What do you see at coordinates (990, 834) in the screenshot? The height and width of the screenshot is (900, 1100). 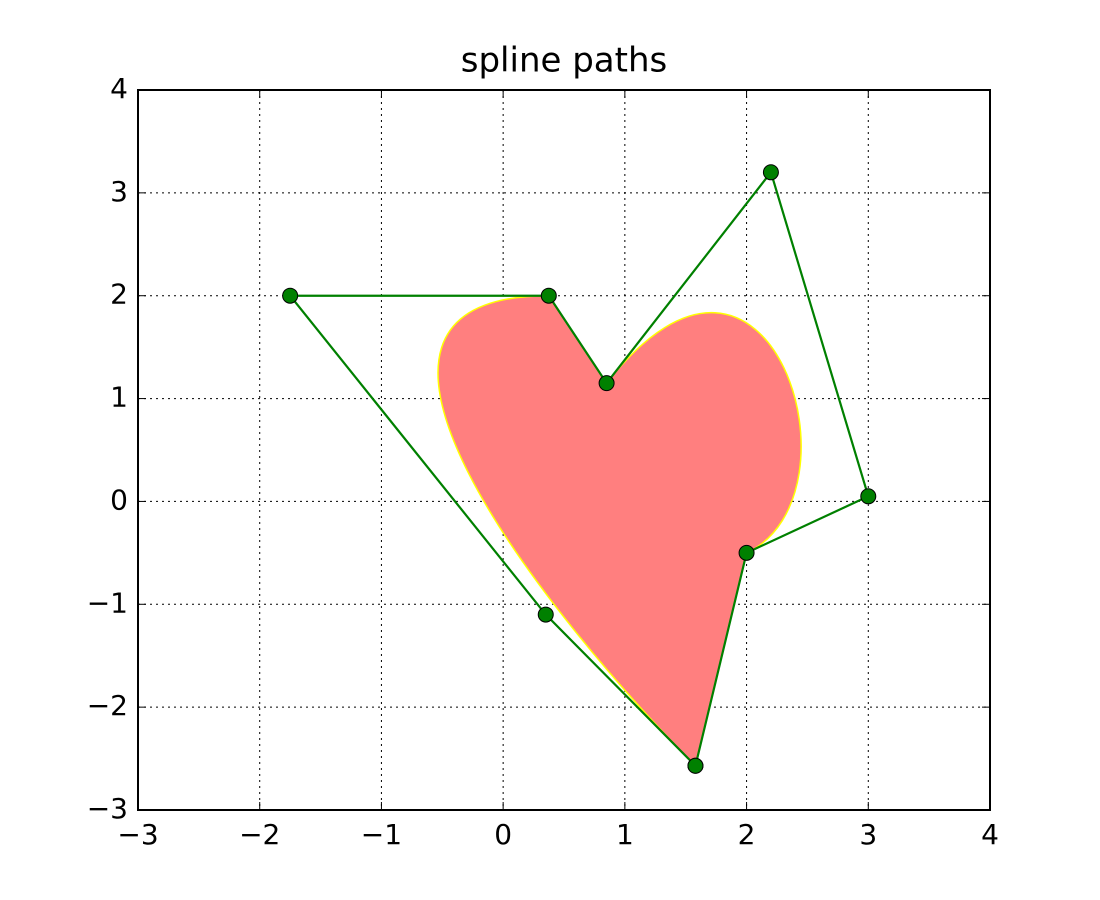 I see `x-tick-label: 4` at bounding box center [990, 834].